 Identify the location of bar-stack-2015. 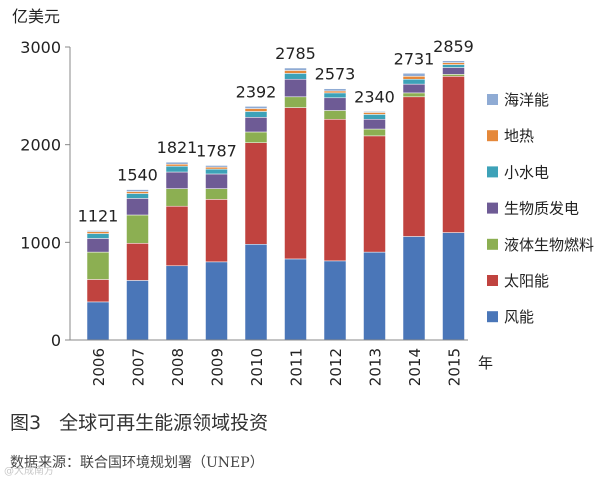
(453, 200).